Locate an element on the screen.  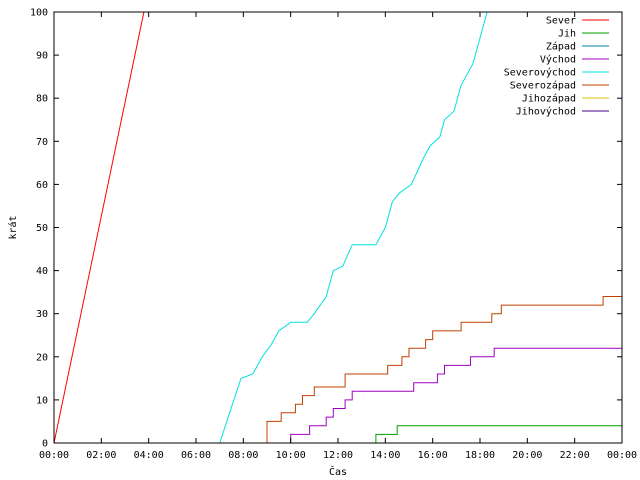
y-tick-label: 0 is located at coordinates (45, 444).